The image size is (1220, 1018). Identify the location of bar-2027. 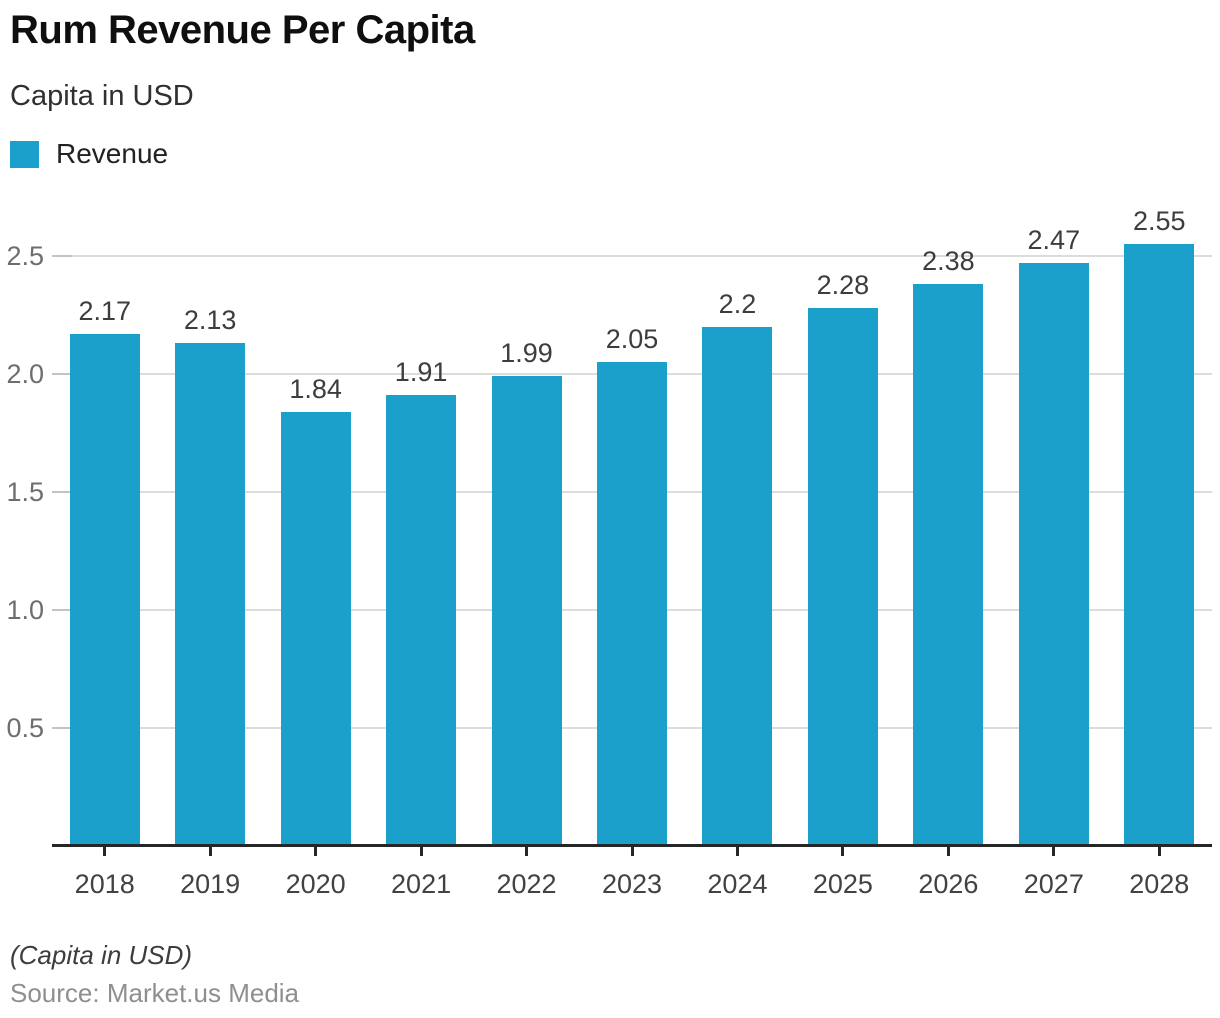
(1053, 554).